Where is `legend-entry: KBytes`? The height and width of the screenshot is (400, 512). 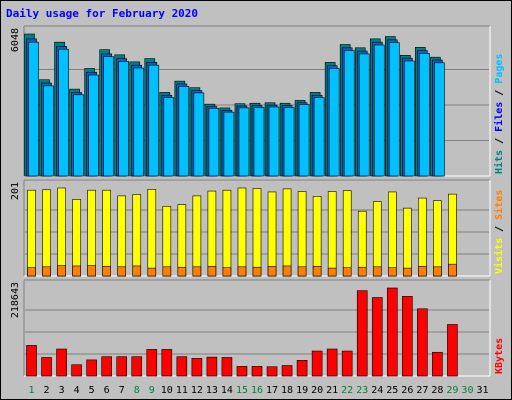
legend-entry: KBytes is located at coordinates (499, 356).